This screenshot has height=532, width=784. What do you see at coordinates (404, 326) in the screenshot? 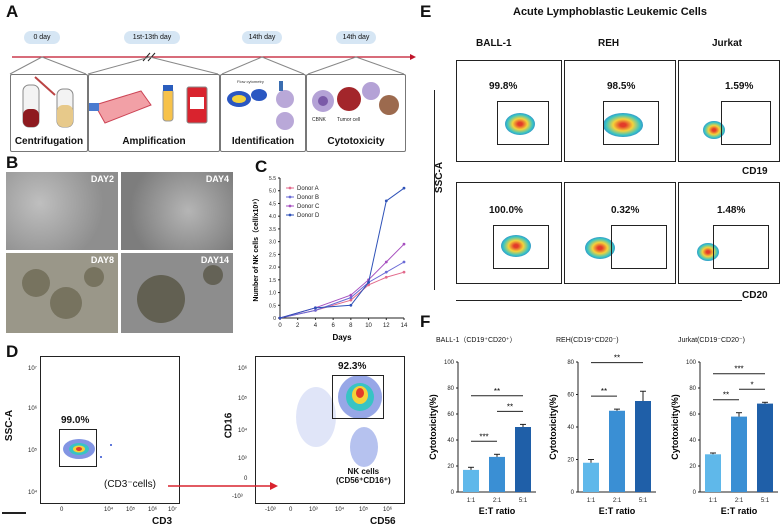
I see `c-xtick-label: 14` at bounding box center [404, 326].